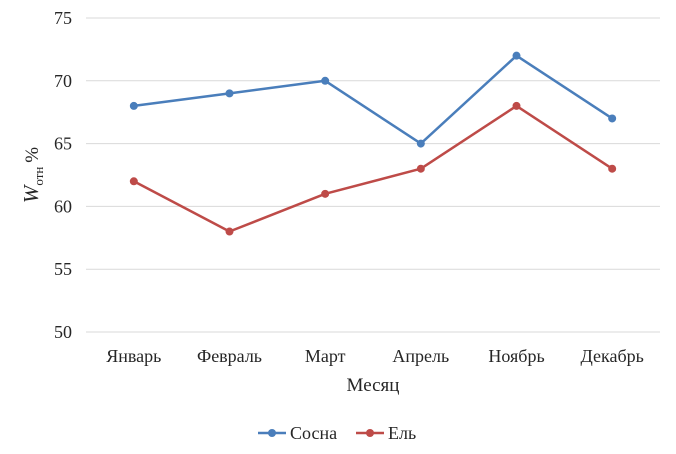 This screenshot has width=676, height=454. Describe the element at coordinates (63, 144) in the screenshot. I see `y-tick-label-65: 65` at that location.